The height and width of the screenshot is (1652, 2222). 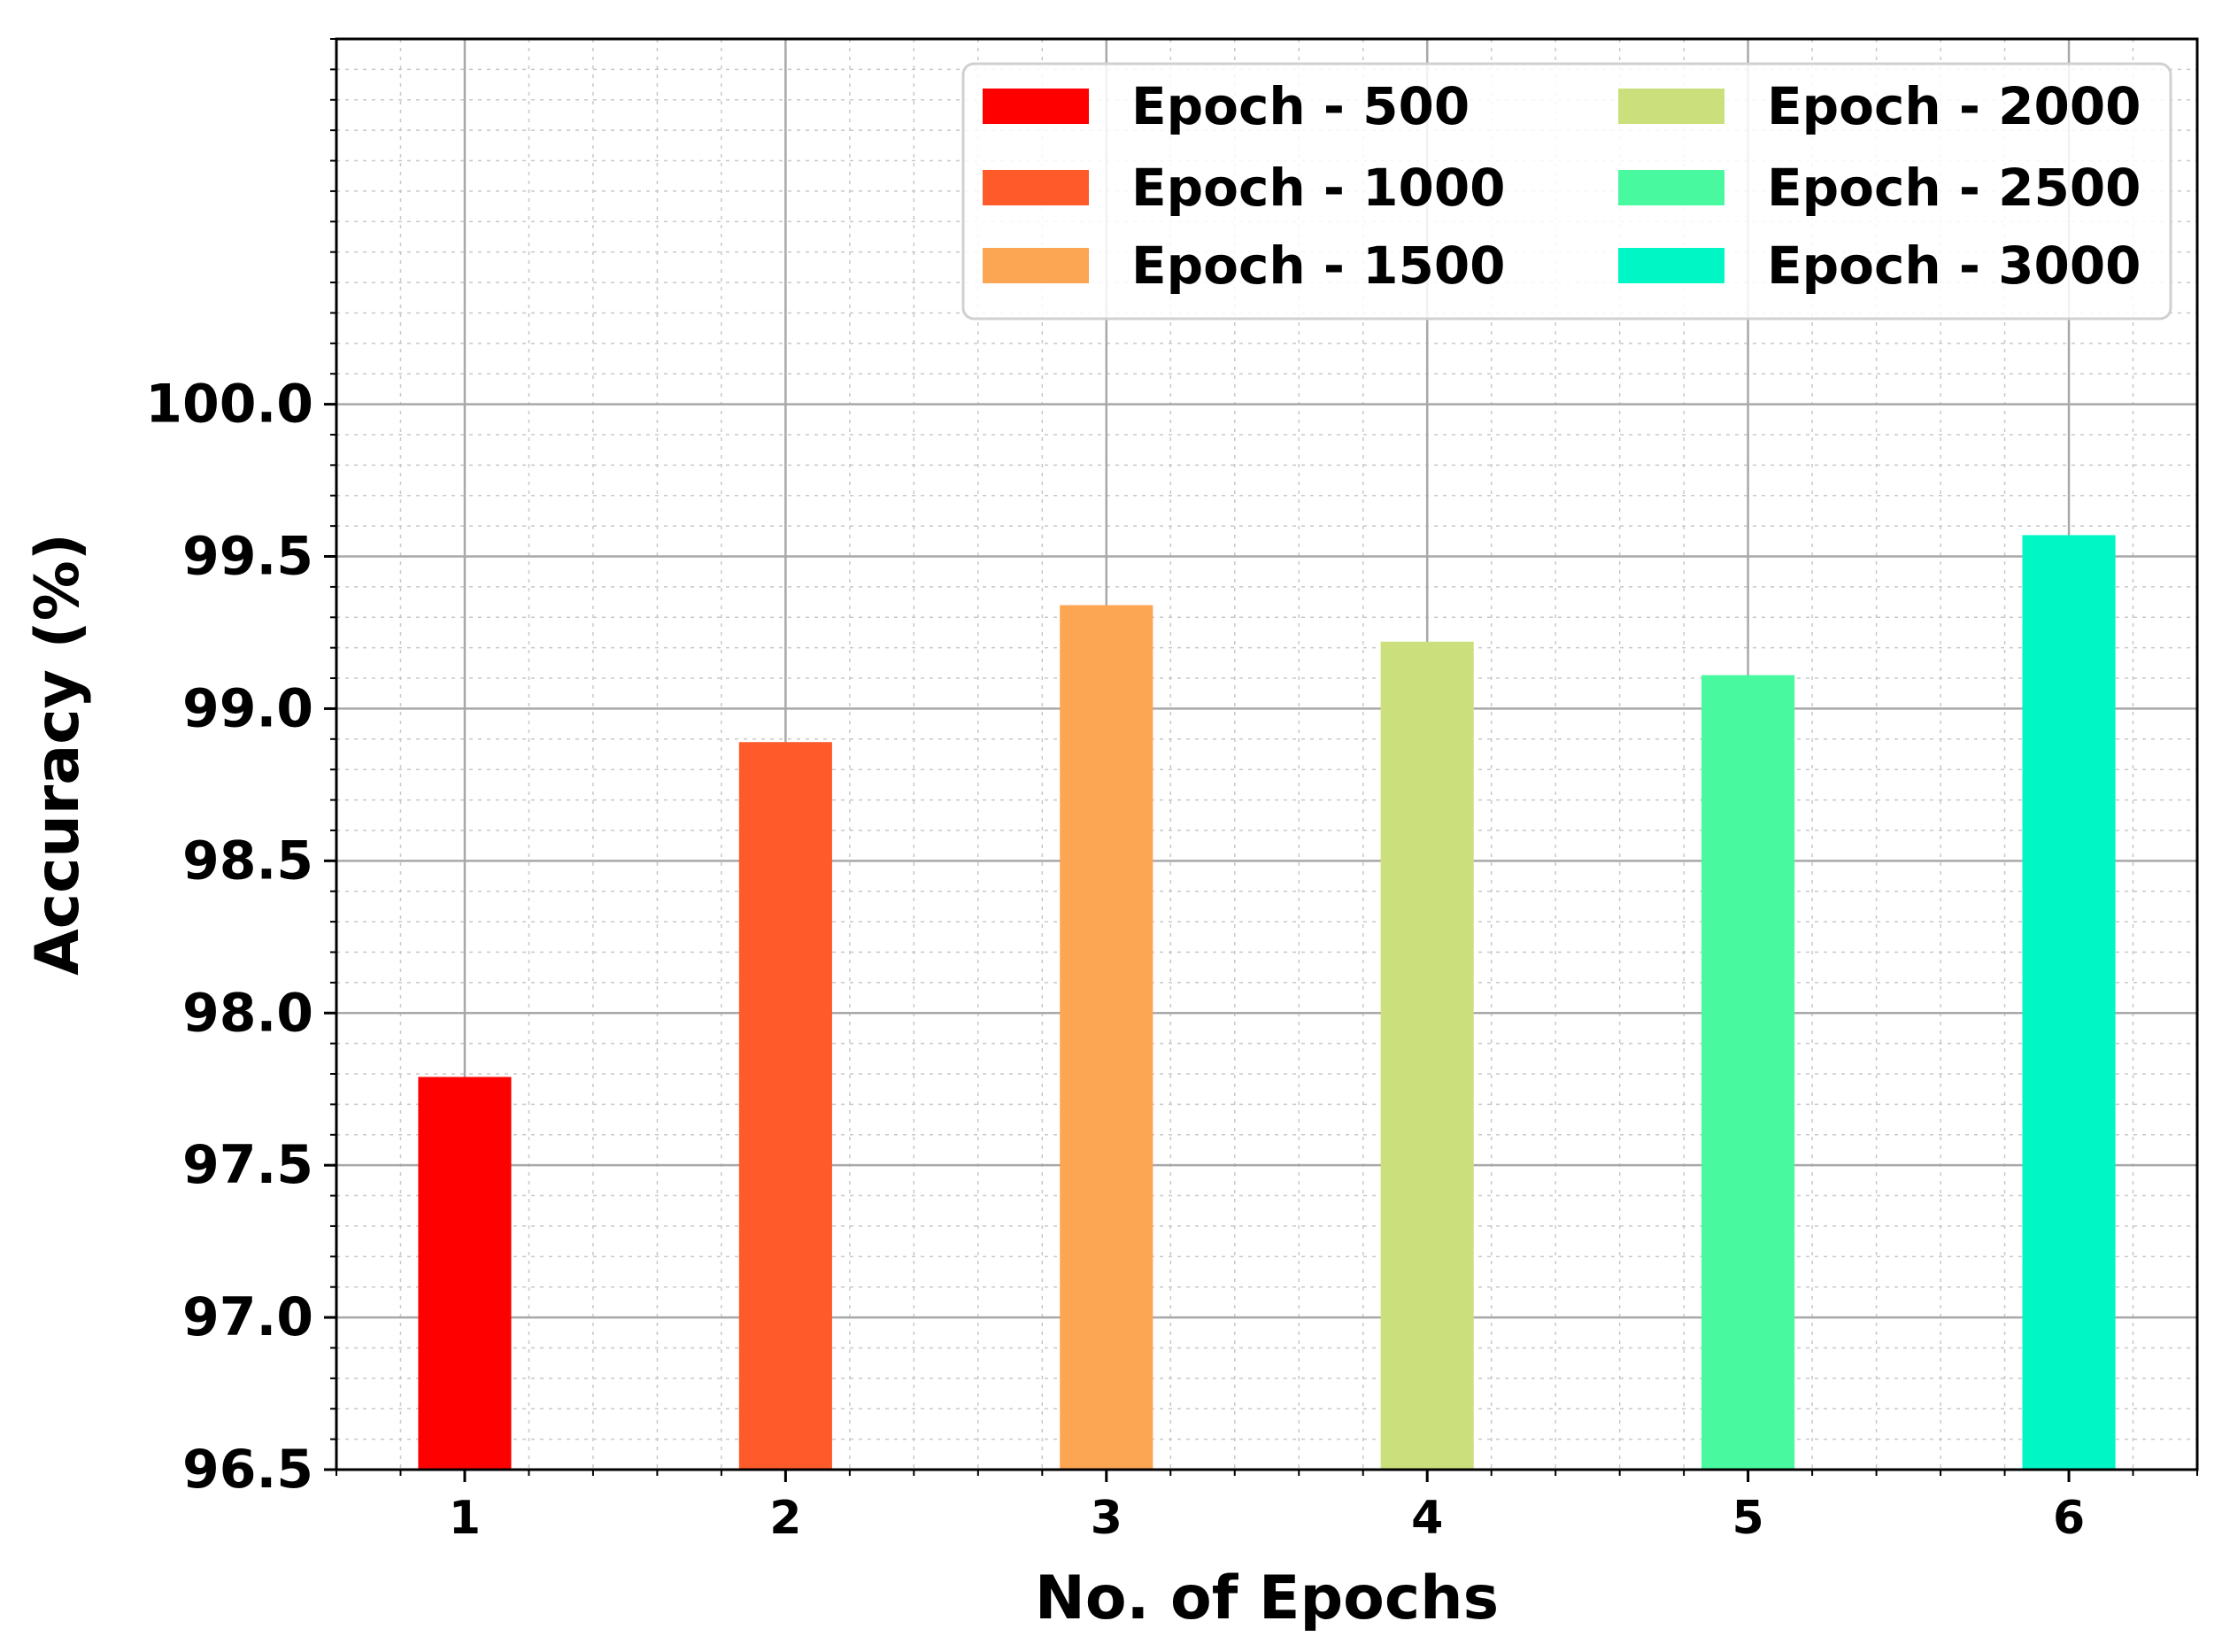 I want to click on legend-label-3: Epoch - 1500, so click(x=1319, y=265).